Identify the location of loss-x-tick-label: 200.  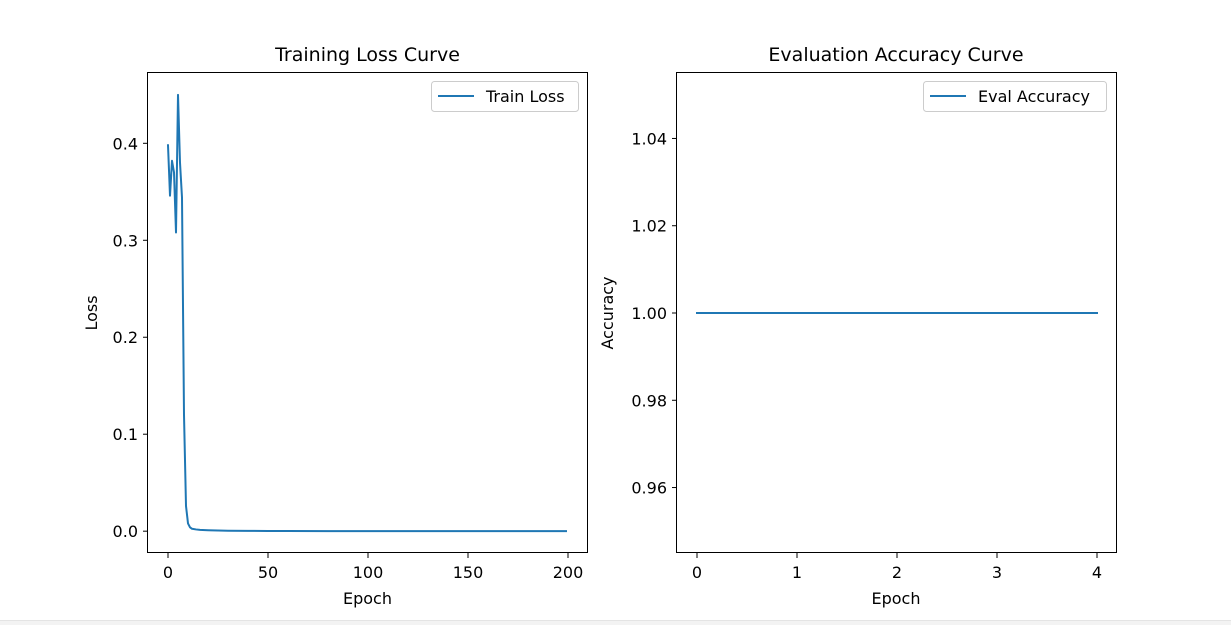
(568, 572).